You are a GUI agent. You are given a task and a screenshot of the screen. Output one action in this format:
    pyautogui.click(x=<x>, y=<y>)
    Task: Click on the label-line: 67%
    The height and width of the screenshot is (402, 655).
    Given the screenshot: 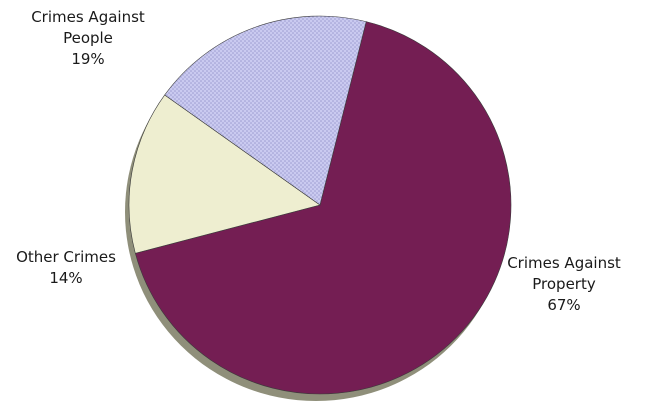 What is the action you would take?
    pyautogui.click(x=563, y=305)
    